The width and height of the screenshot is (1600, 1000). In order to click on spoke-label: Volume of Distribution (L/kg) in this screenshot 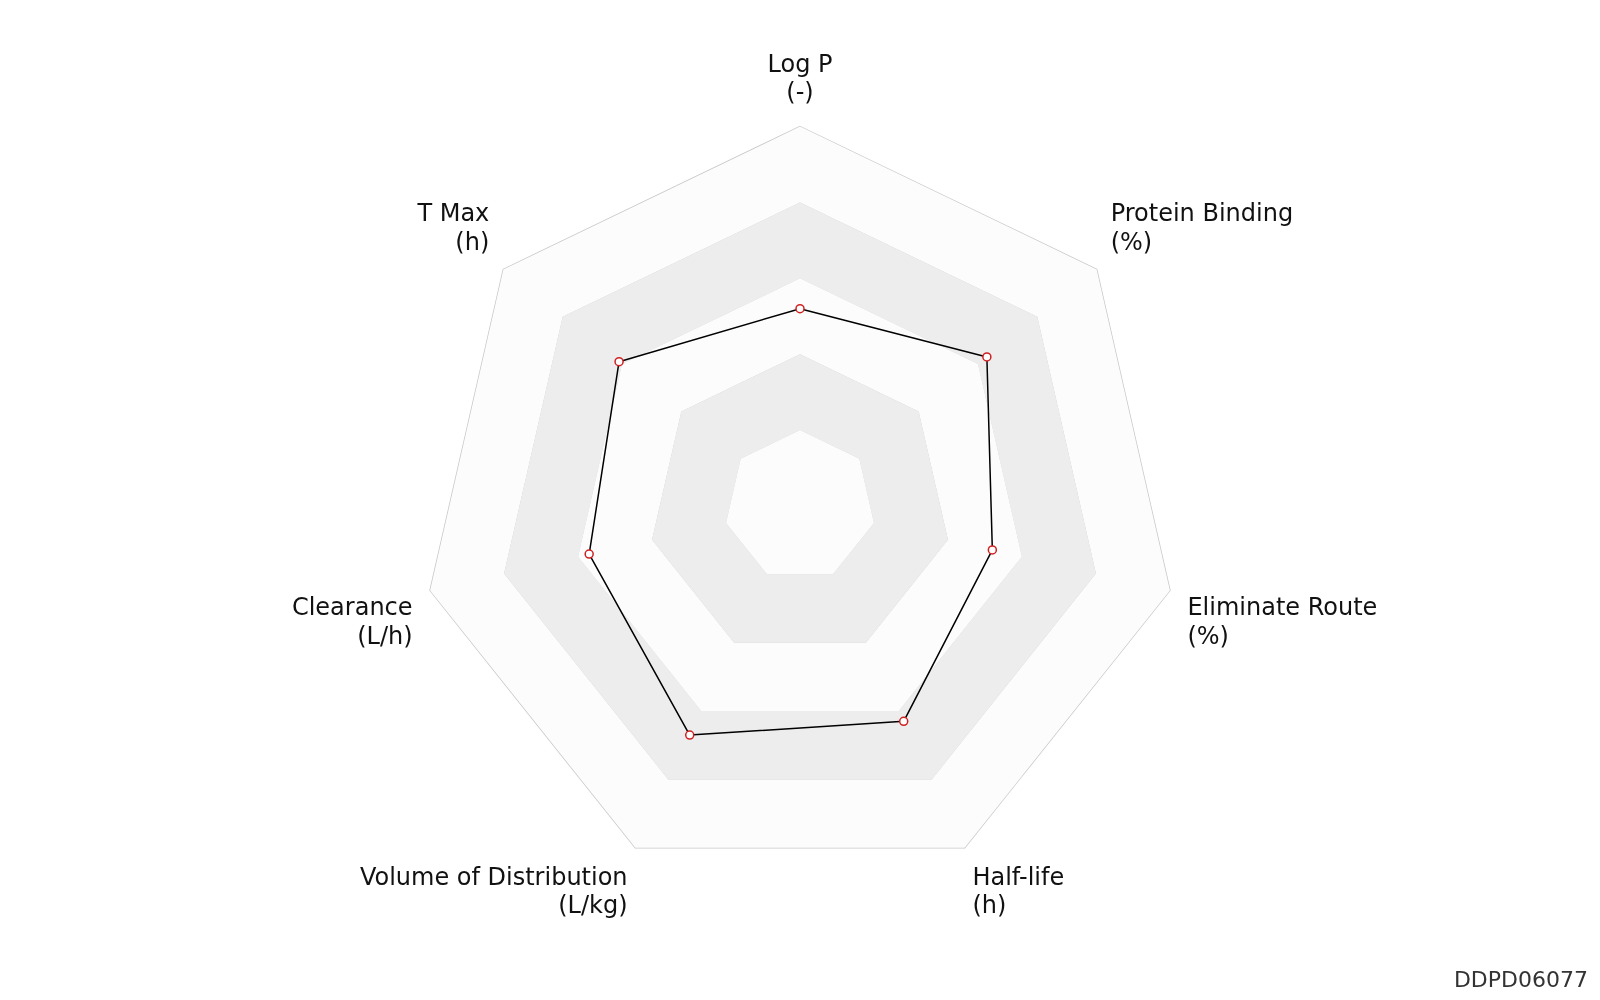, I will do `click(493, 891)`.